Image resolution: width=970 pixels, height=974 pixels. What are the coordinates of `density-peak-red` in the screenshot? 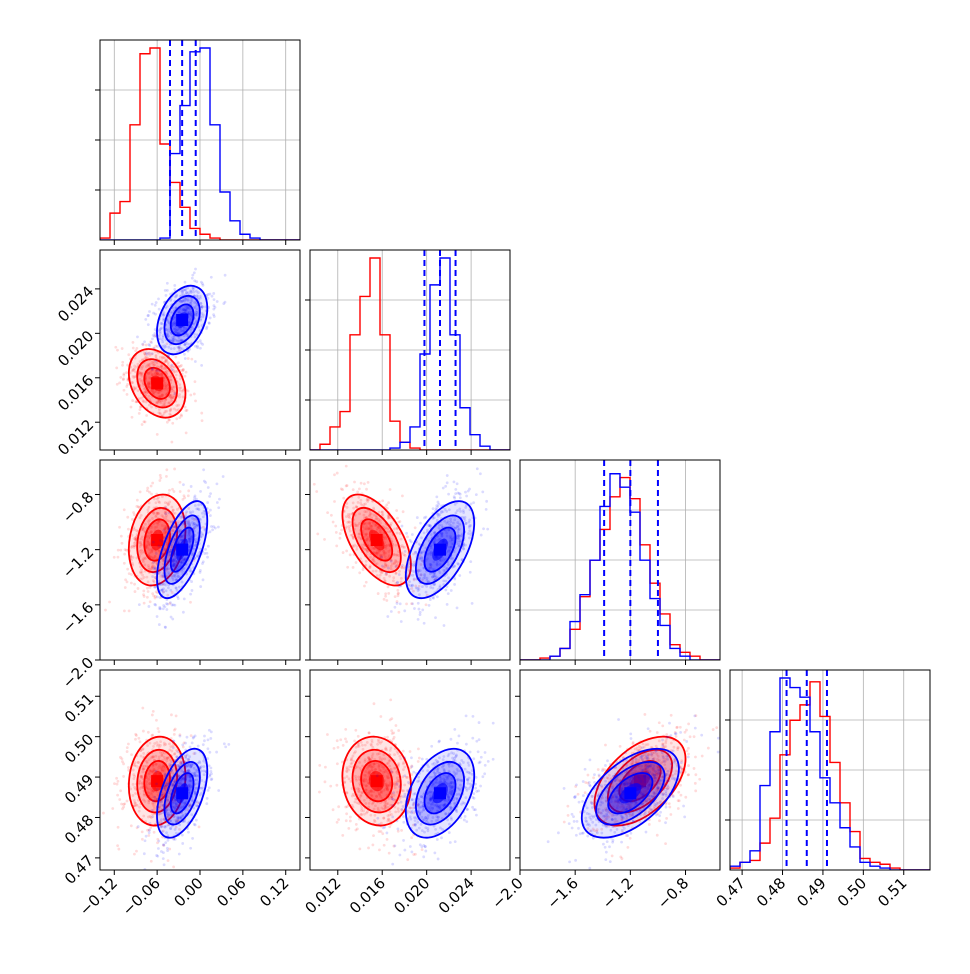 It's located at (157, 383).